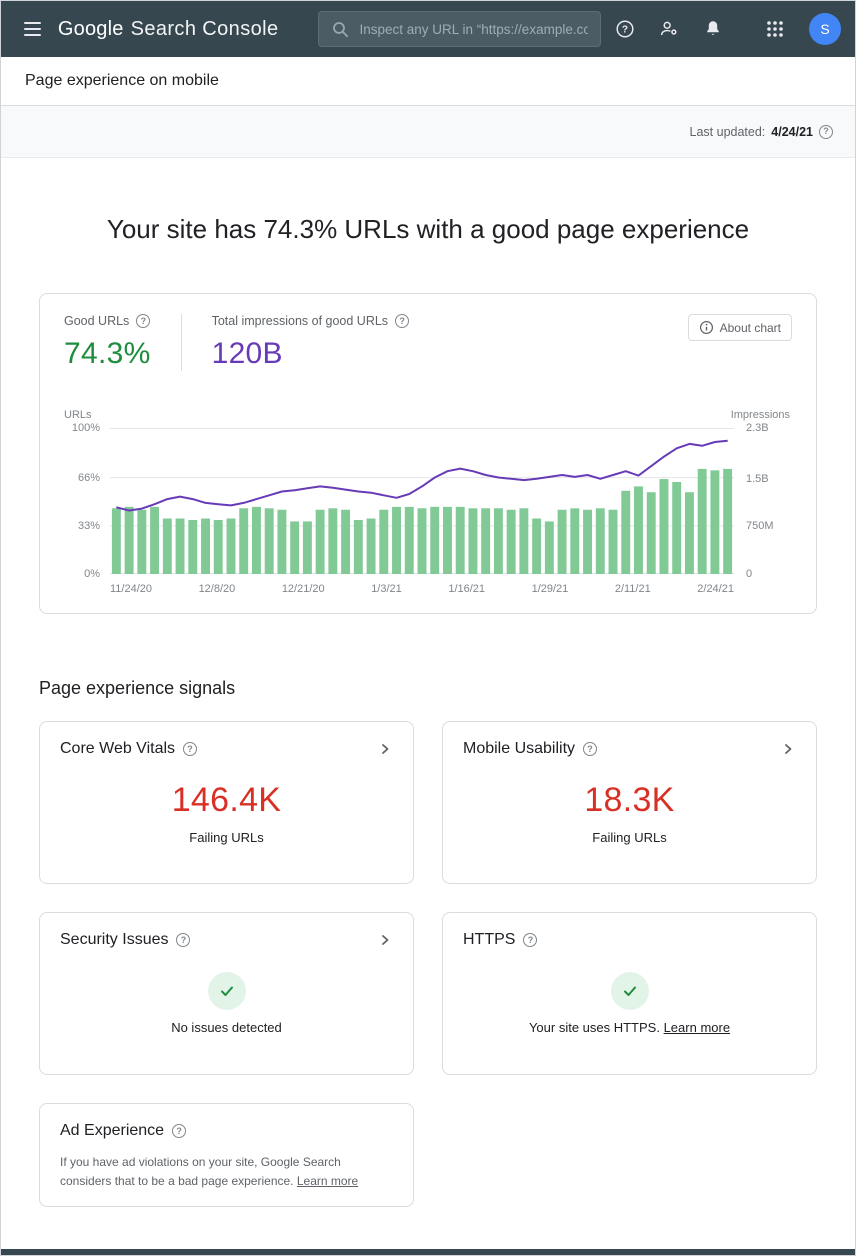 The height and width of the screenshot is (1256, 856). I want to click on status-bar: Last updated: 4/24/21 ?, so click(428, 132).